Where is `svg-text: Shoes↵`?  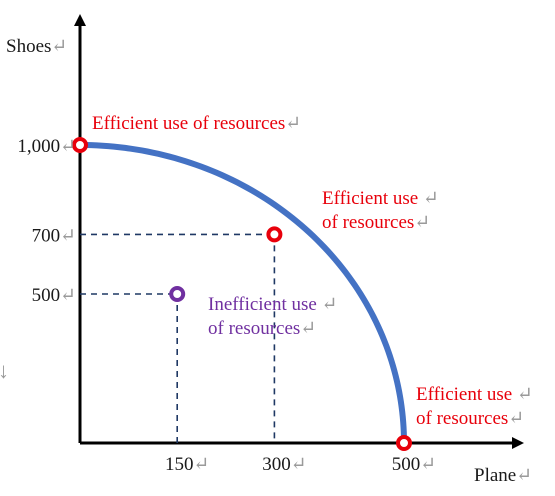 svg-text: Shoes↵ is located at coordinates (36, 46).